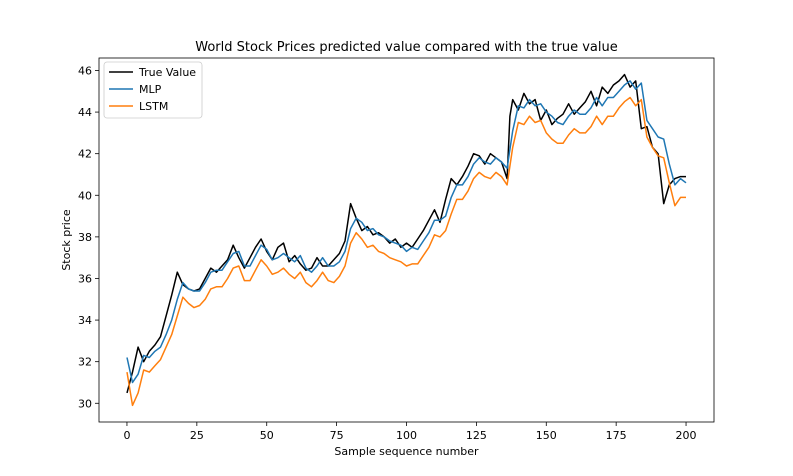 The height and width of the screenshot is (476, 793). I want to click on x-tick-label: 25, so click(197, 435).